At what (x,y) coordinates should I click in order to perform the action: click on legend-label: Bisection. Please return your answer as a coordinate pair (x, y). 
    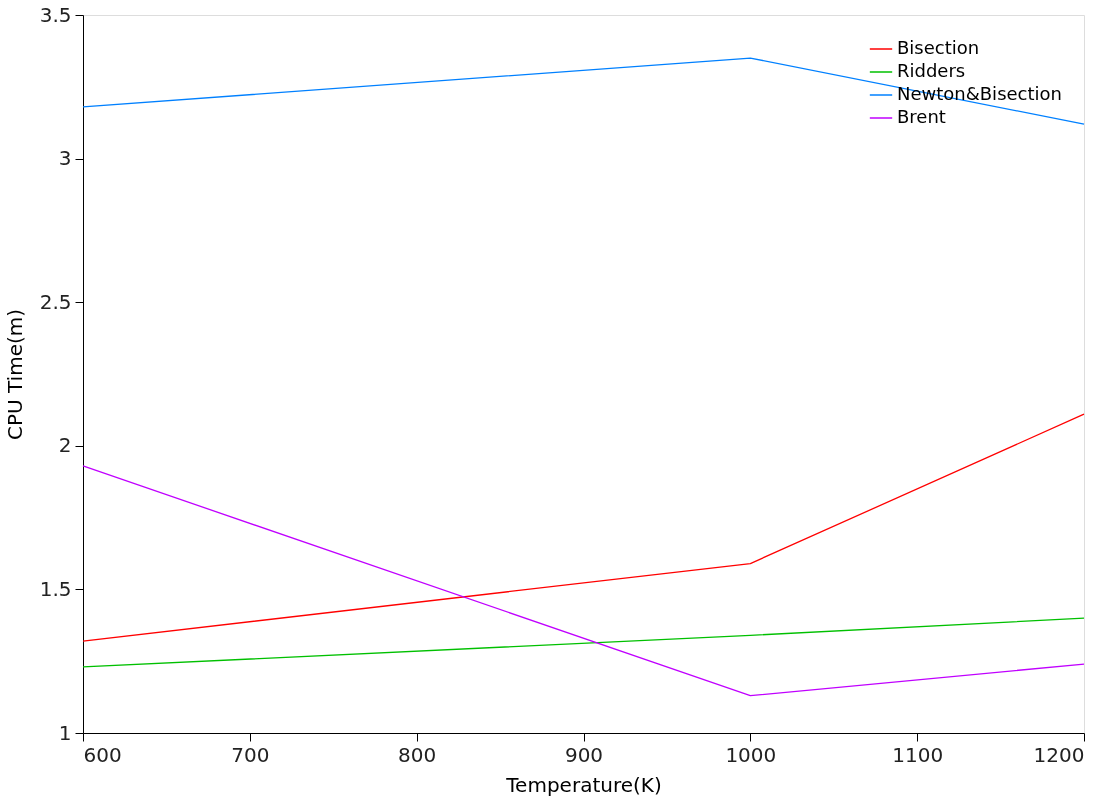
    Looking at the image, I should click on (938, 47).